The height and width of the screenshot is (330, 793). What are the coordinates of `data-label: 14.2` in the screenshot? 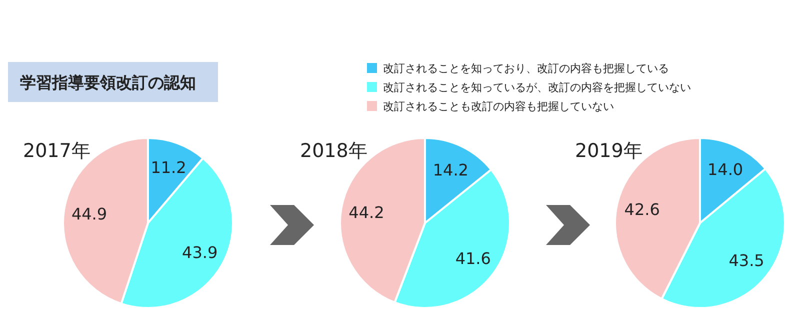 It's located at (450, 170).